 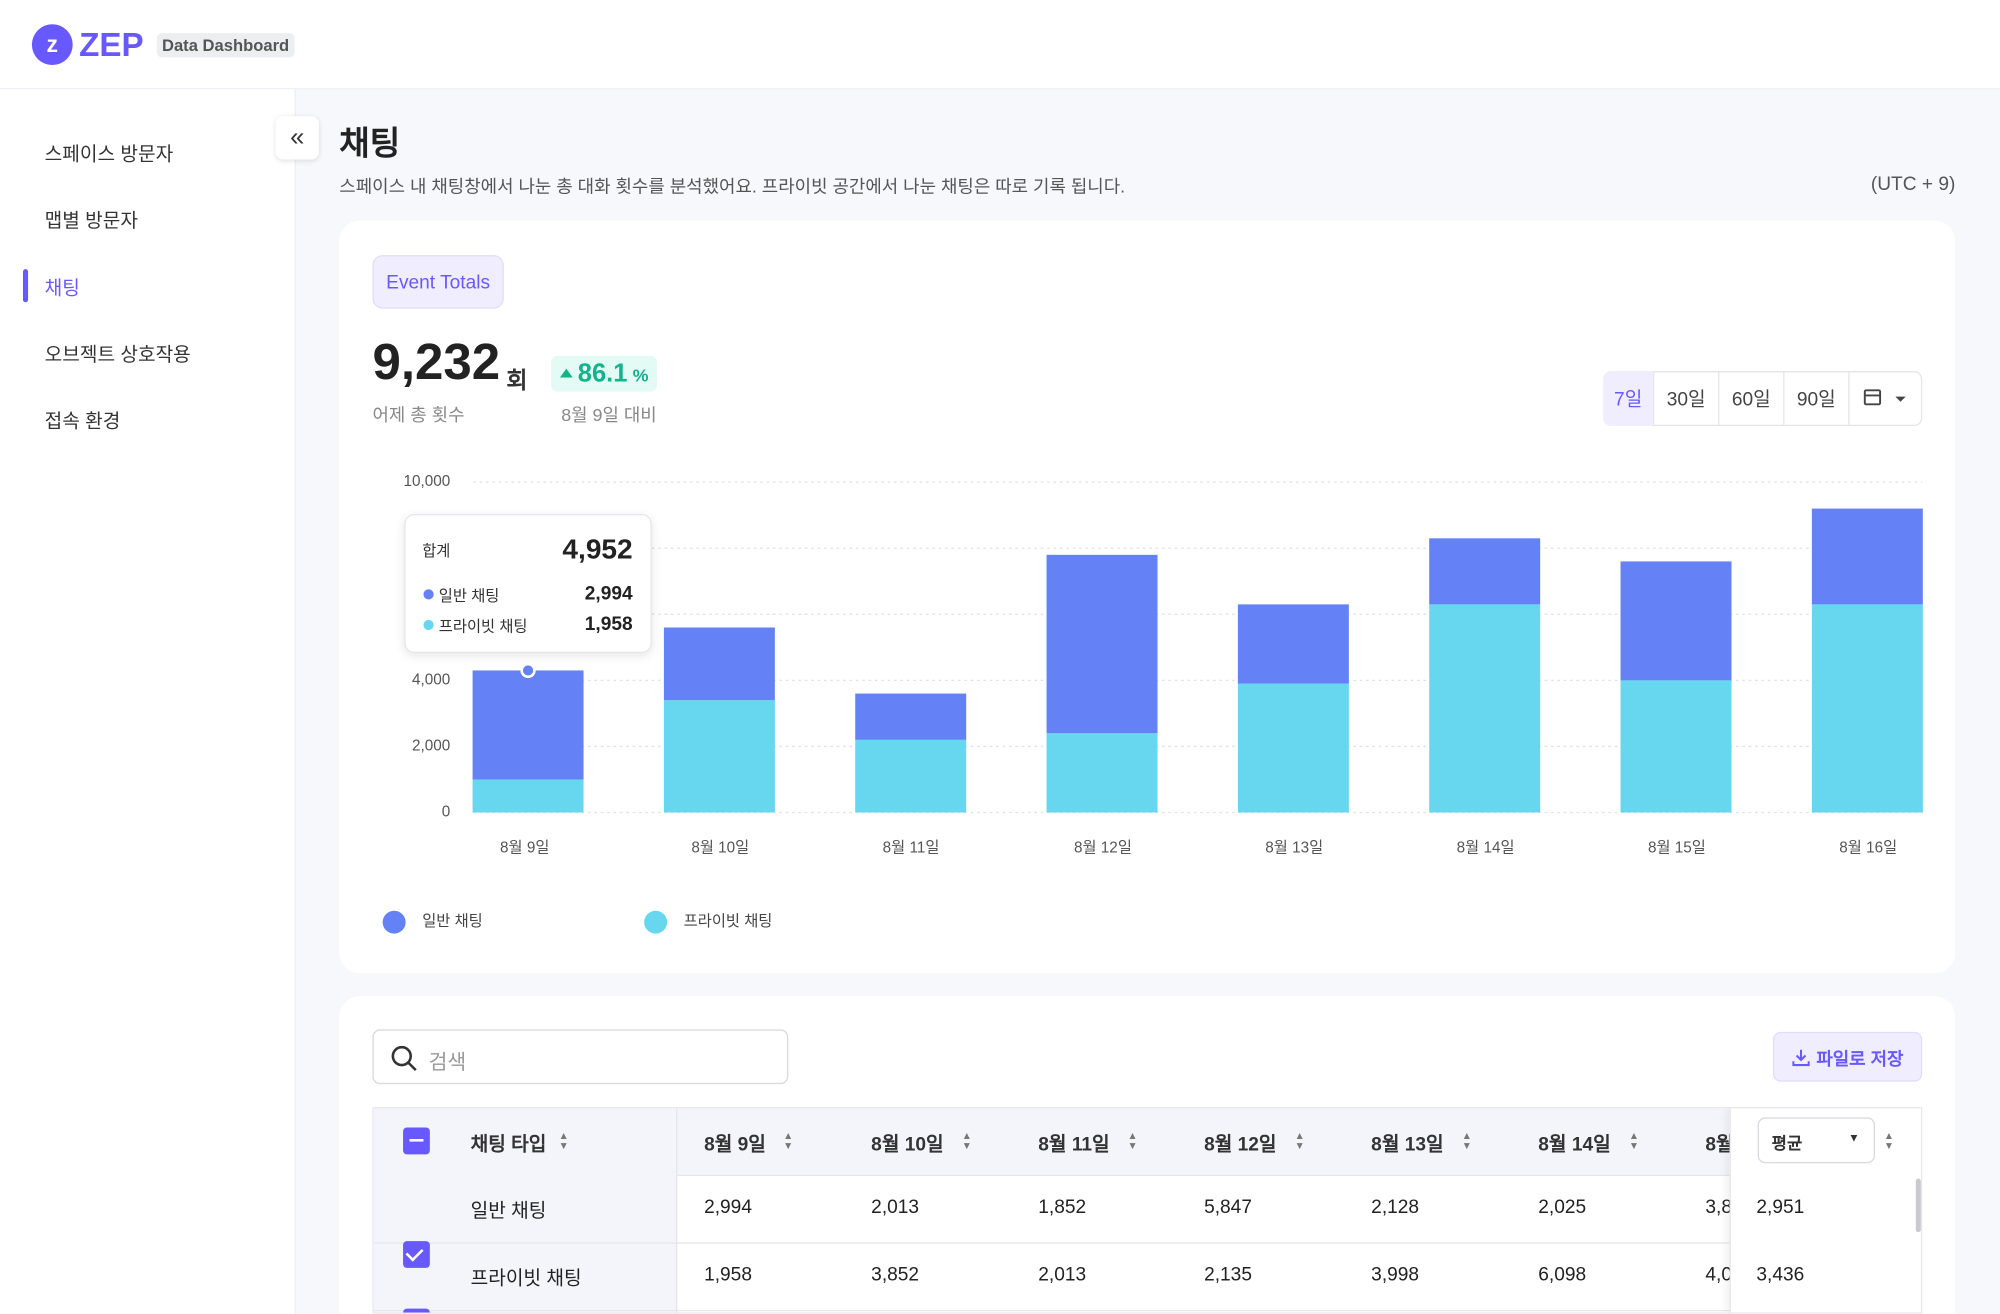 What do you see at coordinates (91, 221) in the screenshot?
I see `nav-item: 맵별 방문자` at bounding box center [91, 221].